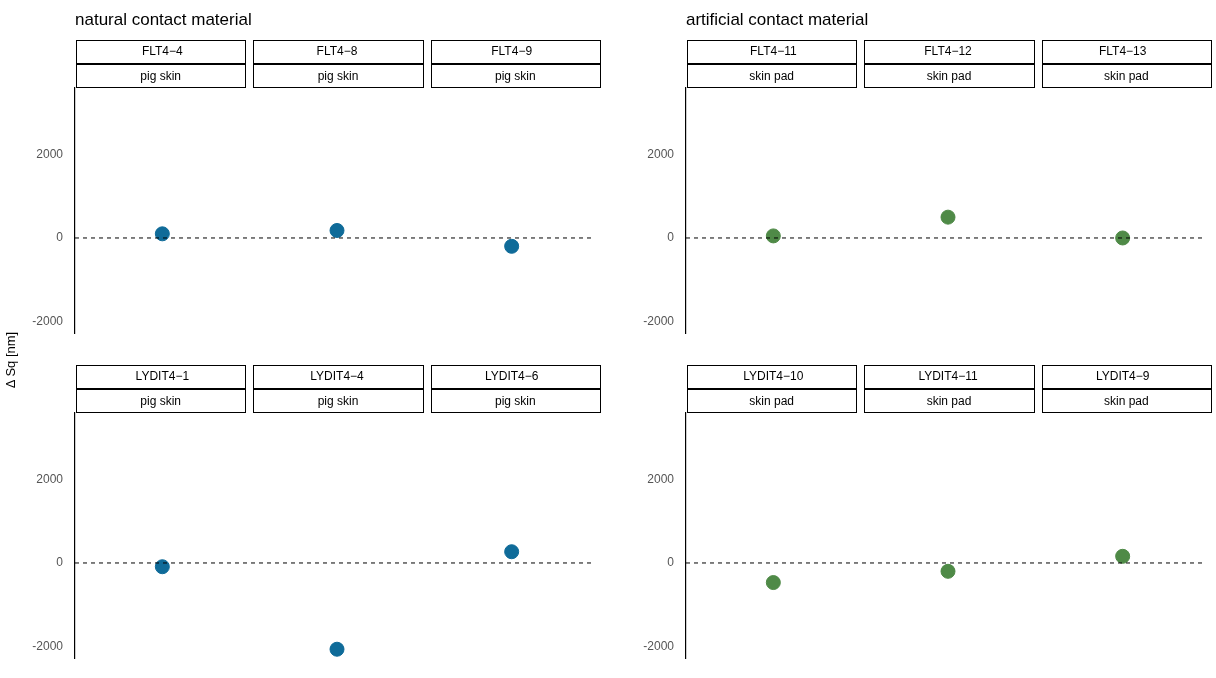  Describe the element at coordinates (337, 51) in the screenshot. I see `x-tick-label: FLT4−8` at that location.